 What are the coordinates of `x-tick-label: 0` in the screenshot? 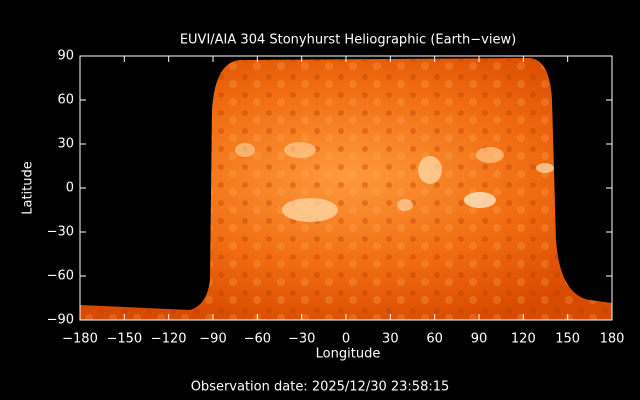 It's located at (346, 339).